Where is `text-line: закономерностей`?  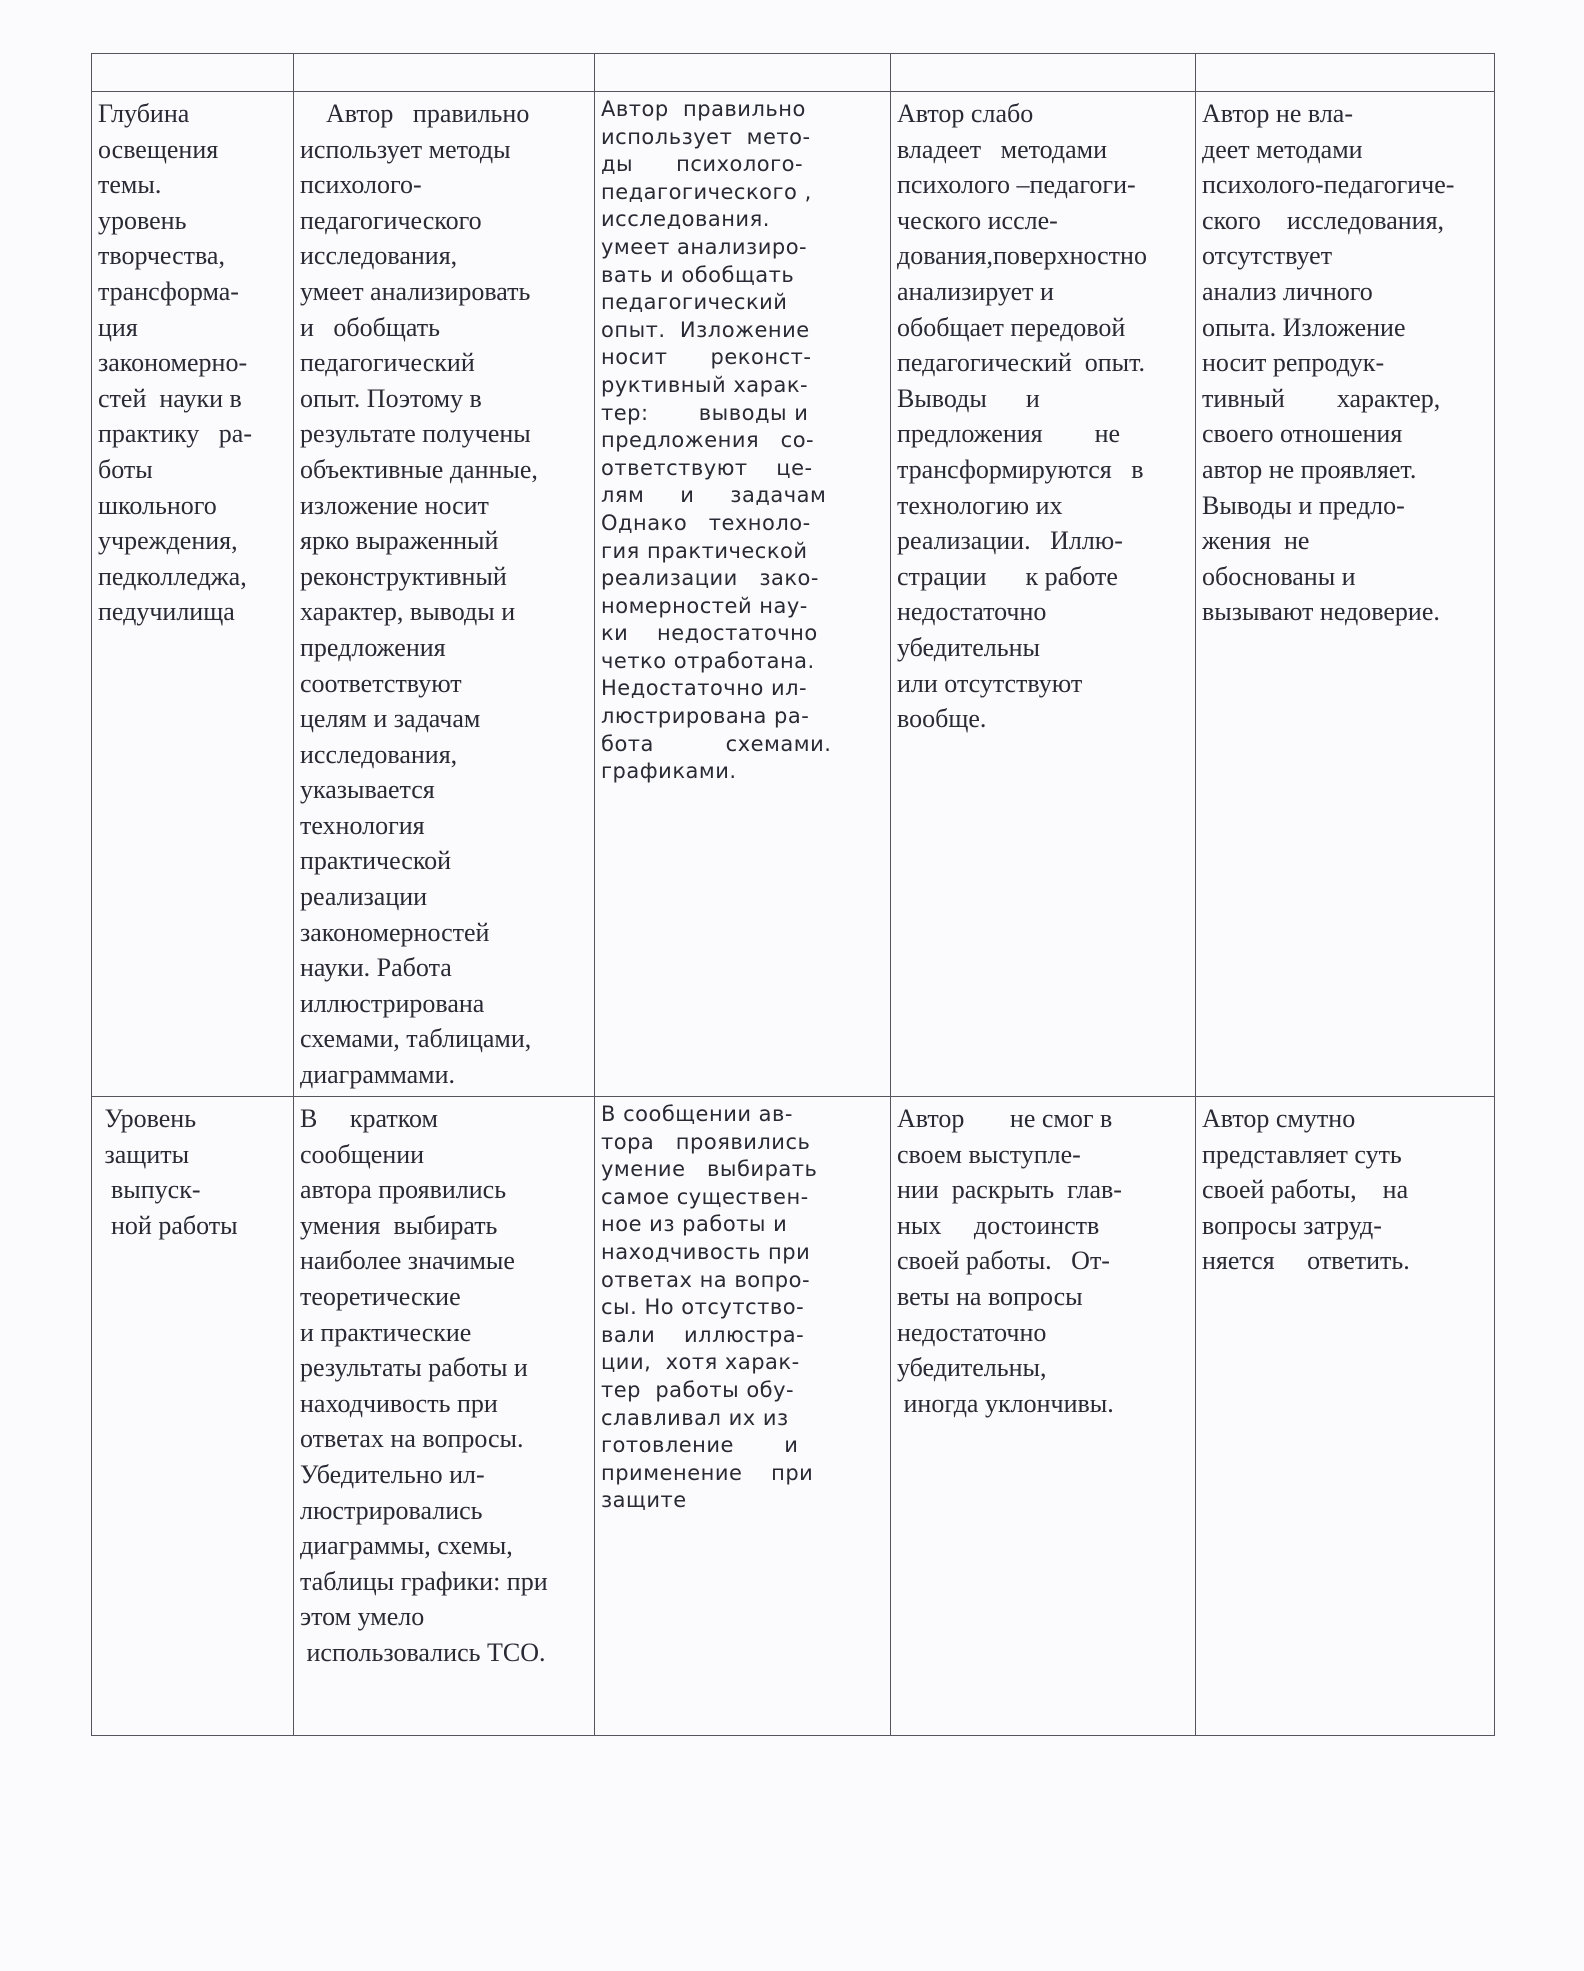 text-line: закономерностей is located at coordinates (395, 932).